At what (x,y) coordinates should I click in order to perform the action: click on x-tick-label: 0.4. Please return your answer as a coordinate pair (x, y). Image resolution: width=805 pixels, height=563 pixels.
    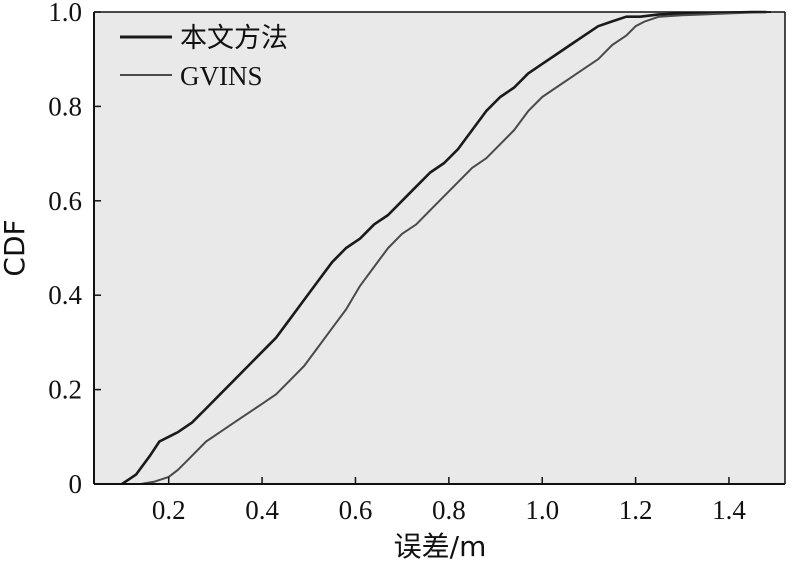
    Looking at the image, I should click on (262, 510).